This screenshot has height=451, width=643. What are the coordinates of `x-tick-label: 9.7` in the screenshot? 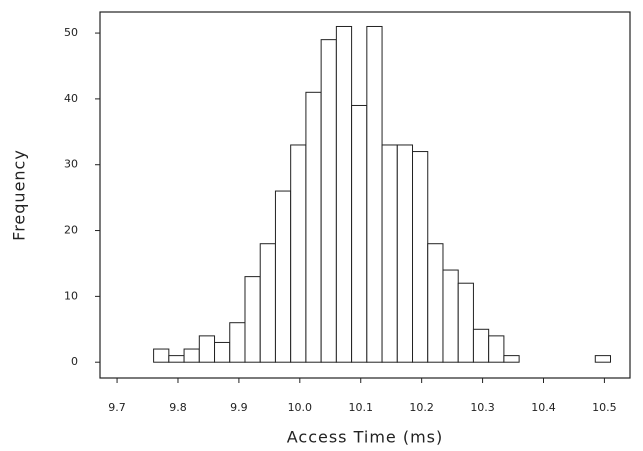 It's located at (117, 407).